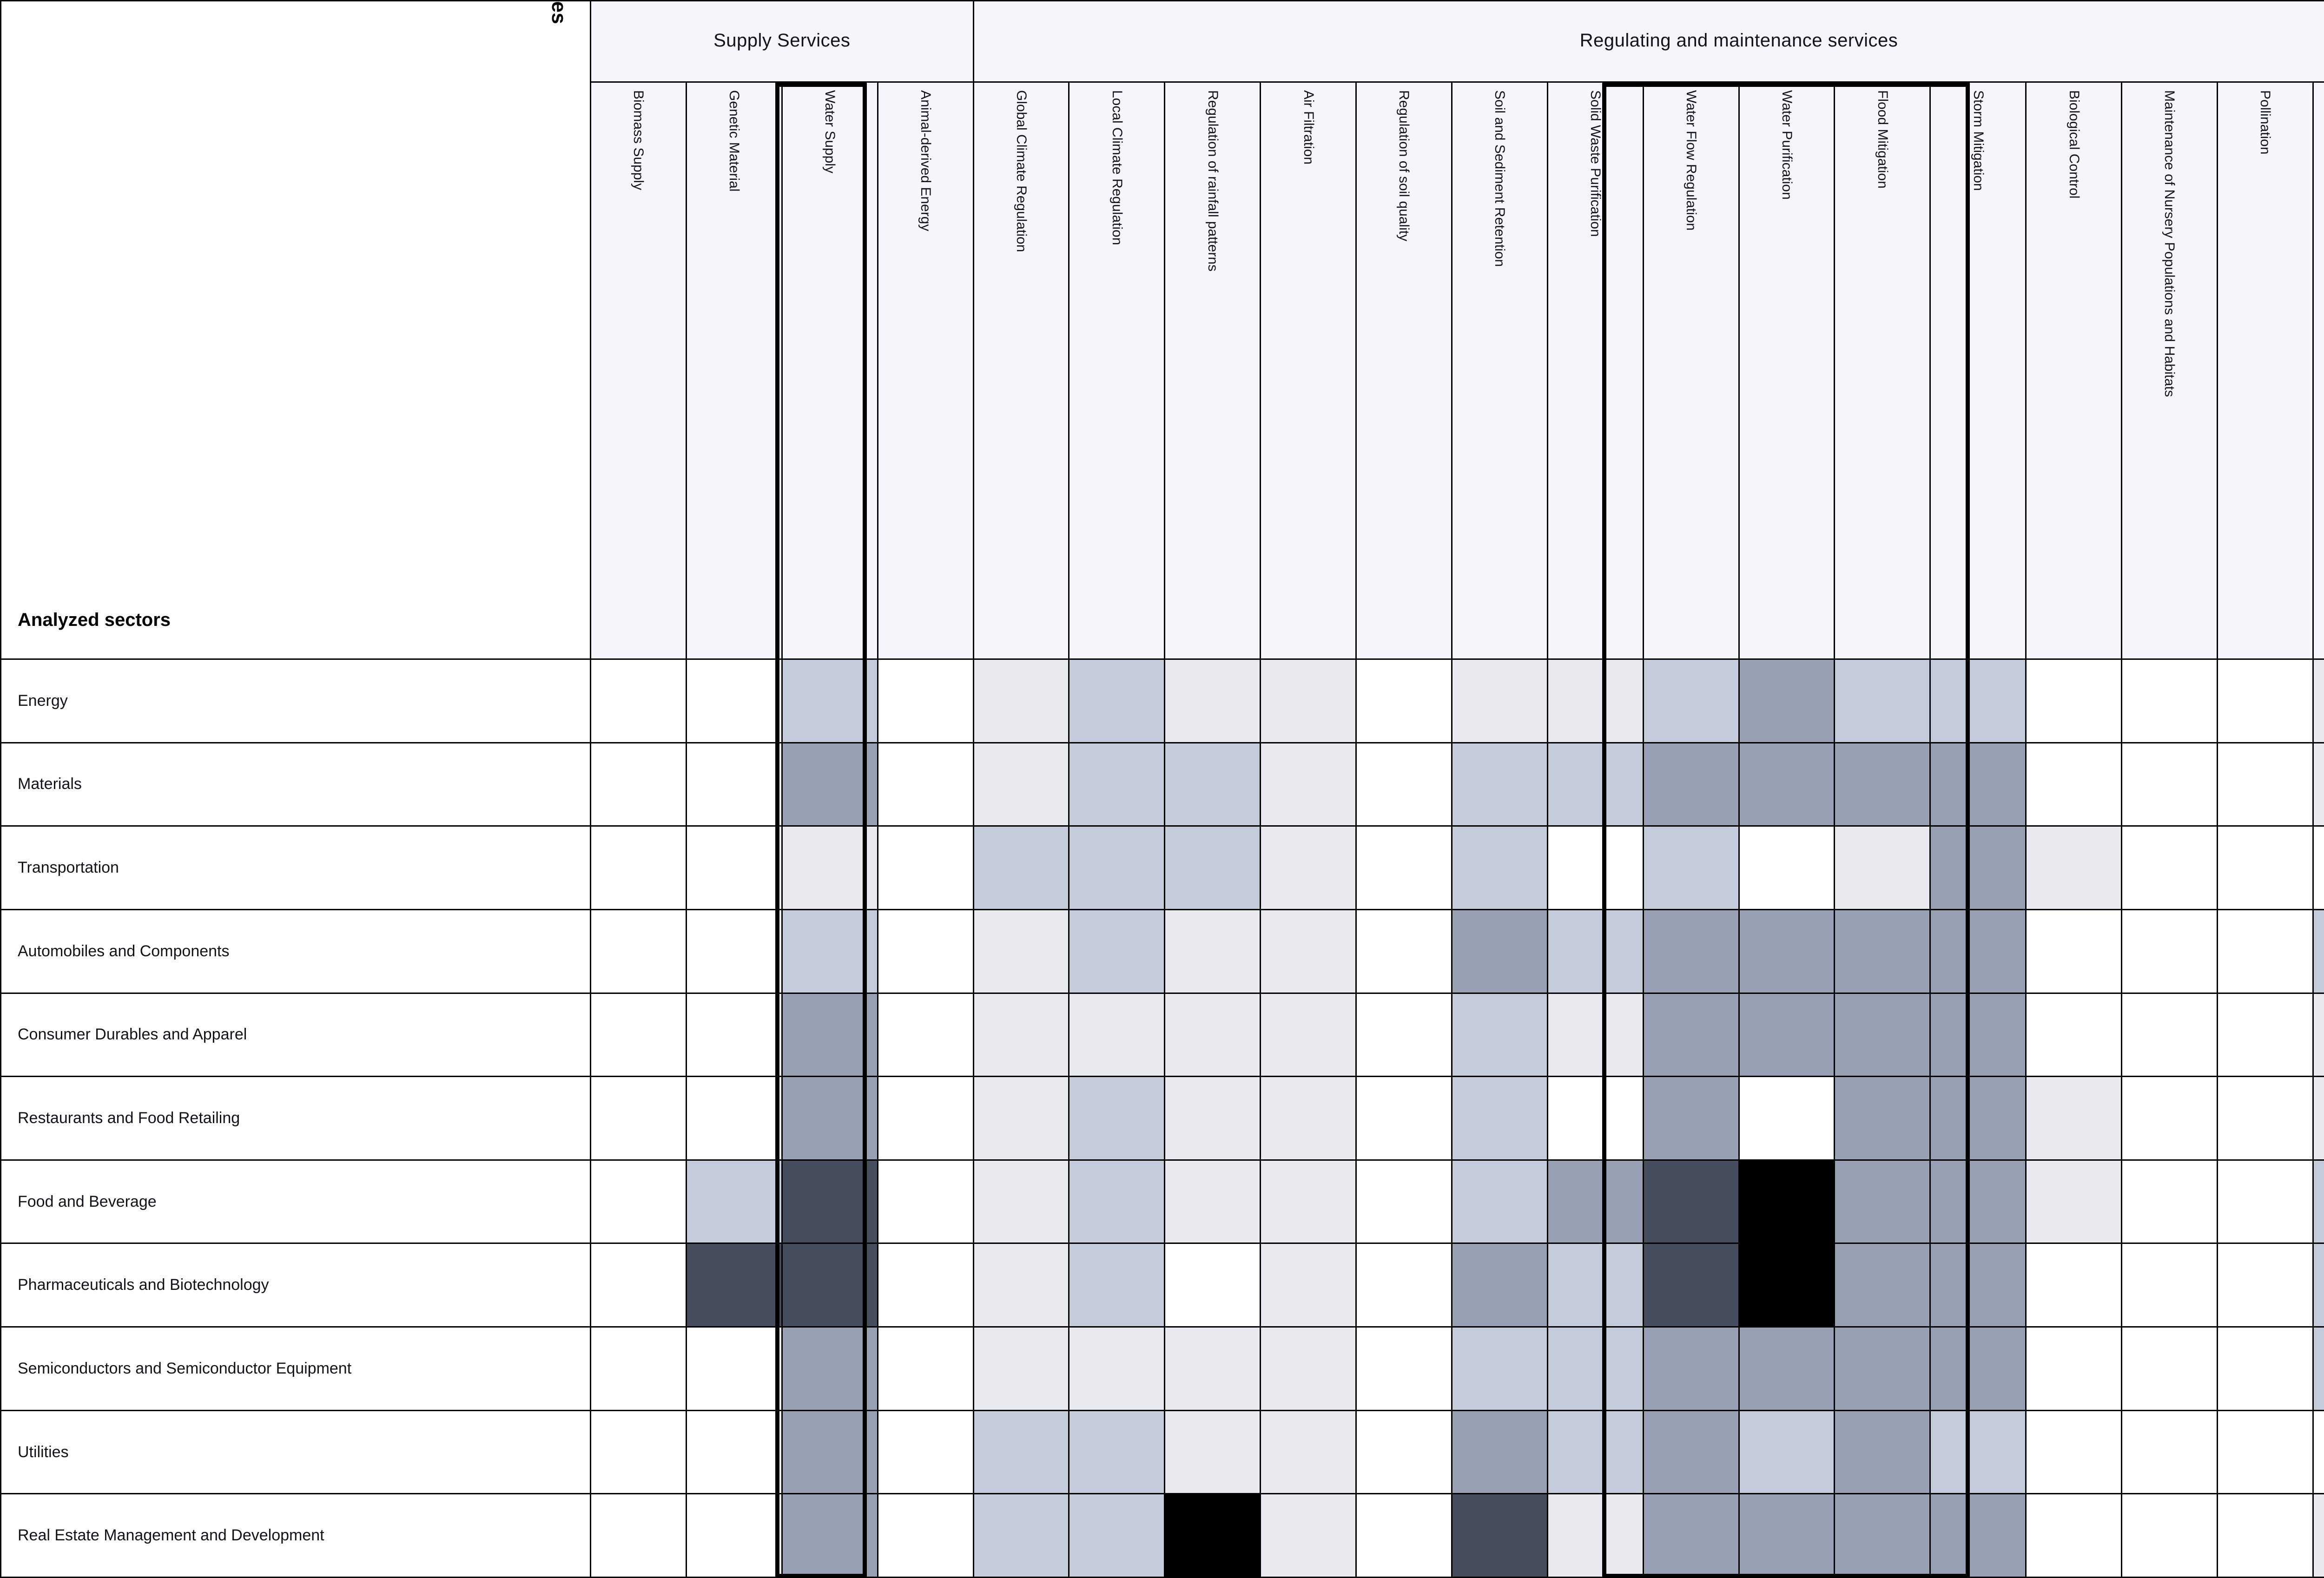 The width and height of the screenshot is (2324, 1578). What do you see at coordinates (295, 952) in the screenshot?
I see `row-label: Automobiles and Components` at bounding box center [295, 952].